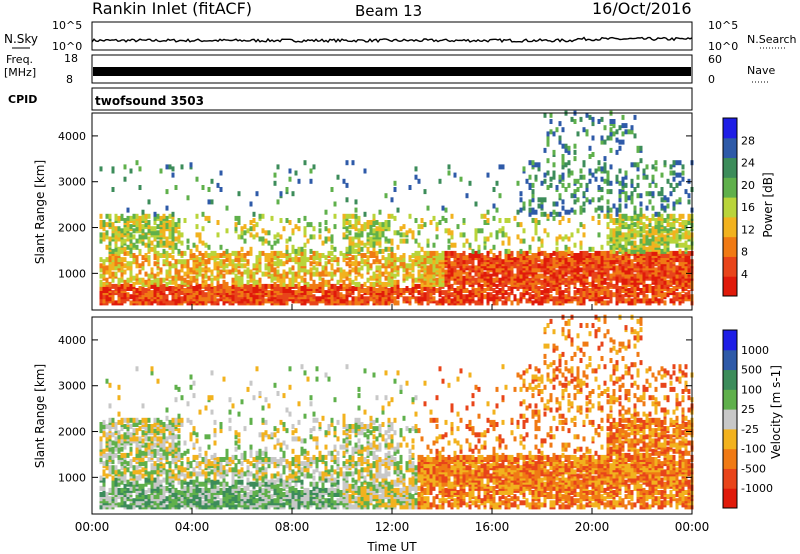 The height and width of the screenshot is (554, 800). Describe the element at coordinates (392, 71) in the screenshot. I see `freq-band` at that location.